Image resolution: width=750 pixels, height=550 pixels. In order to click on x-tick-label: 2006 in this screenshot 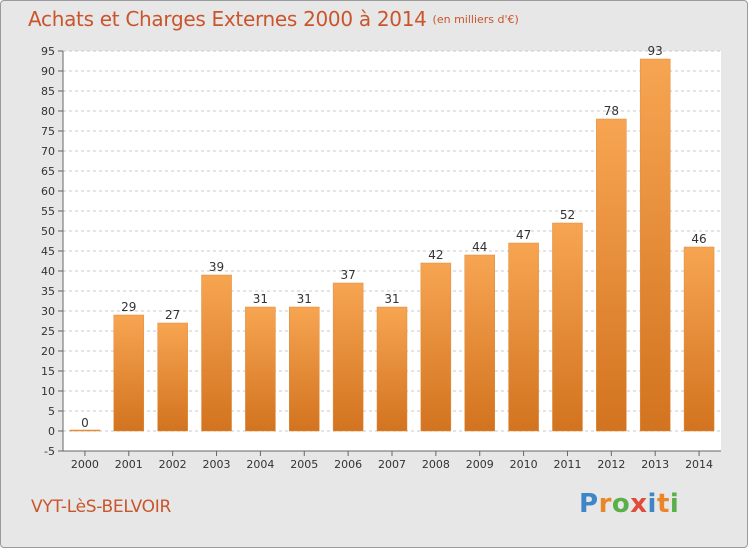, I will do `click(348, 464)`.